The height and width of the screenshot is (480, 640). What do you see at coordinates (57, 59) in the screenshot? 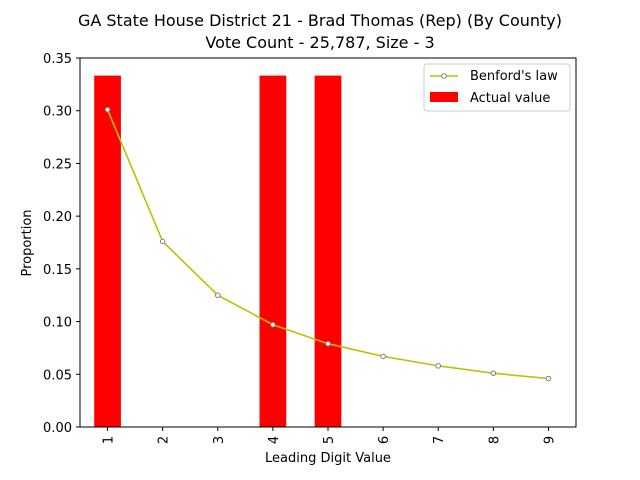
I see `y-tick-label: 0.35` at bounding box center [57, 59].